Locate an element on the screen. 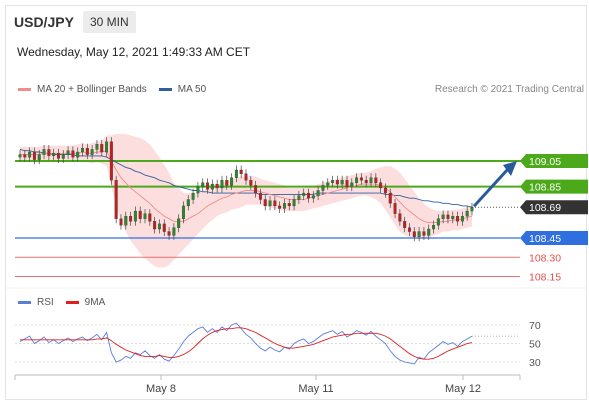 The height and width of the screenshot is (402, 589). time-tick-label-2: May 12 is located at coordinates (463, 389).